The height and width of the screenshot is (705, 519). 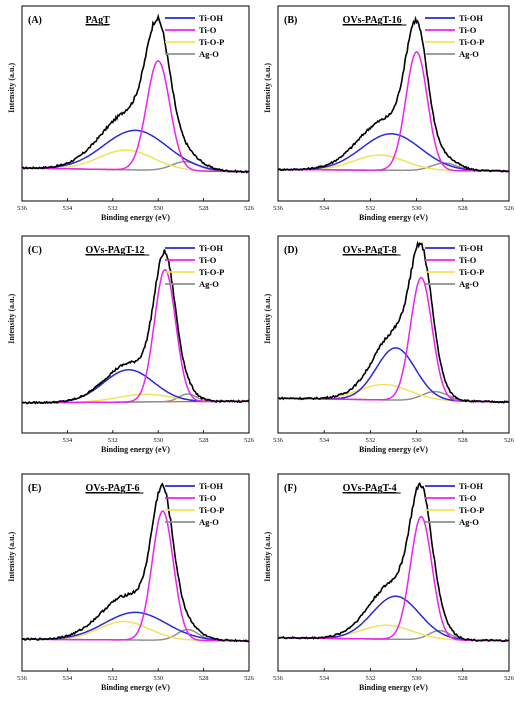 What do you see at coordinates (291, 250) in the screenshot?
I see `panel-letter: (D)` at bounding box center [291, 250].